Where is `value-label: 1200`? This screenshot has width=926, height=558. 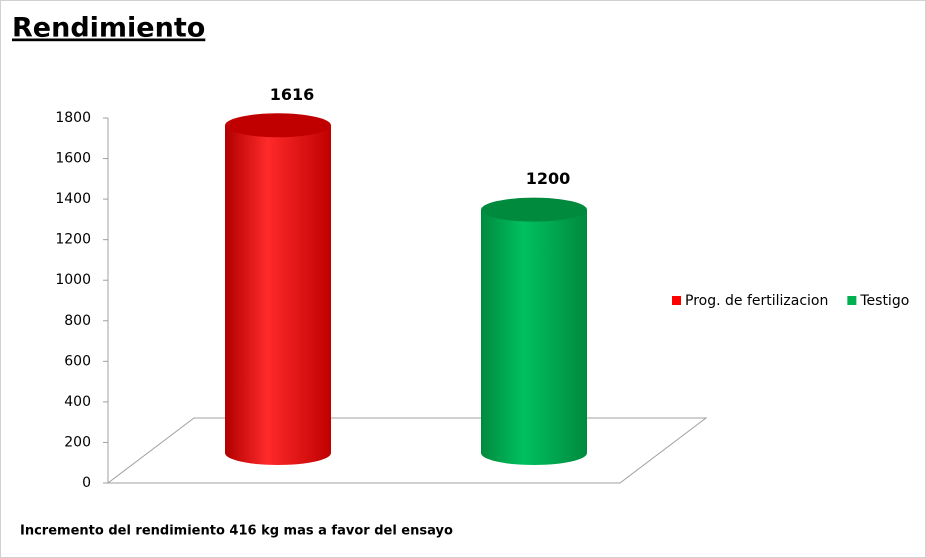
value-label: 1200 is located at coordinates (548, 178).